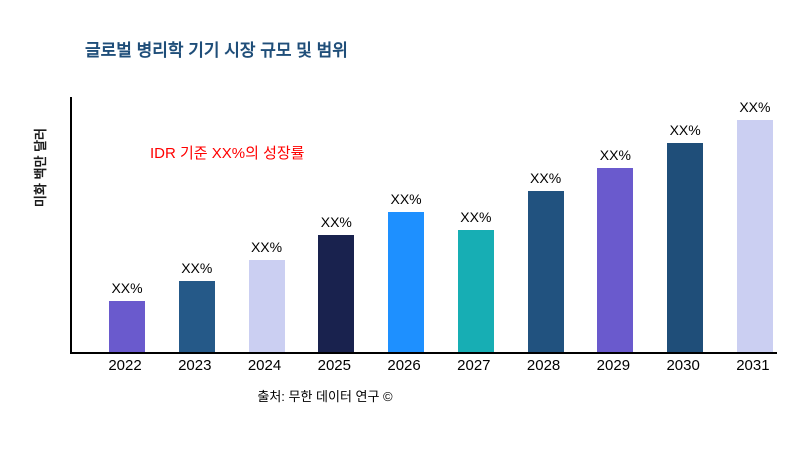 The height and width of the screenshot is (450, 800). Describe the element at coordinates (40, 167) in the screenshot. I see `y-axis-label: 미화 백만 달러` at that location.